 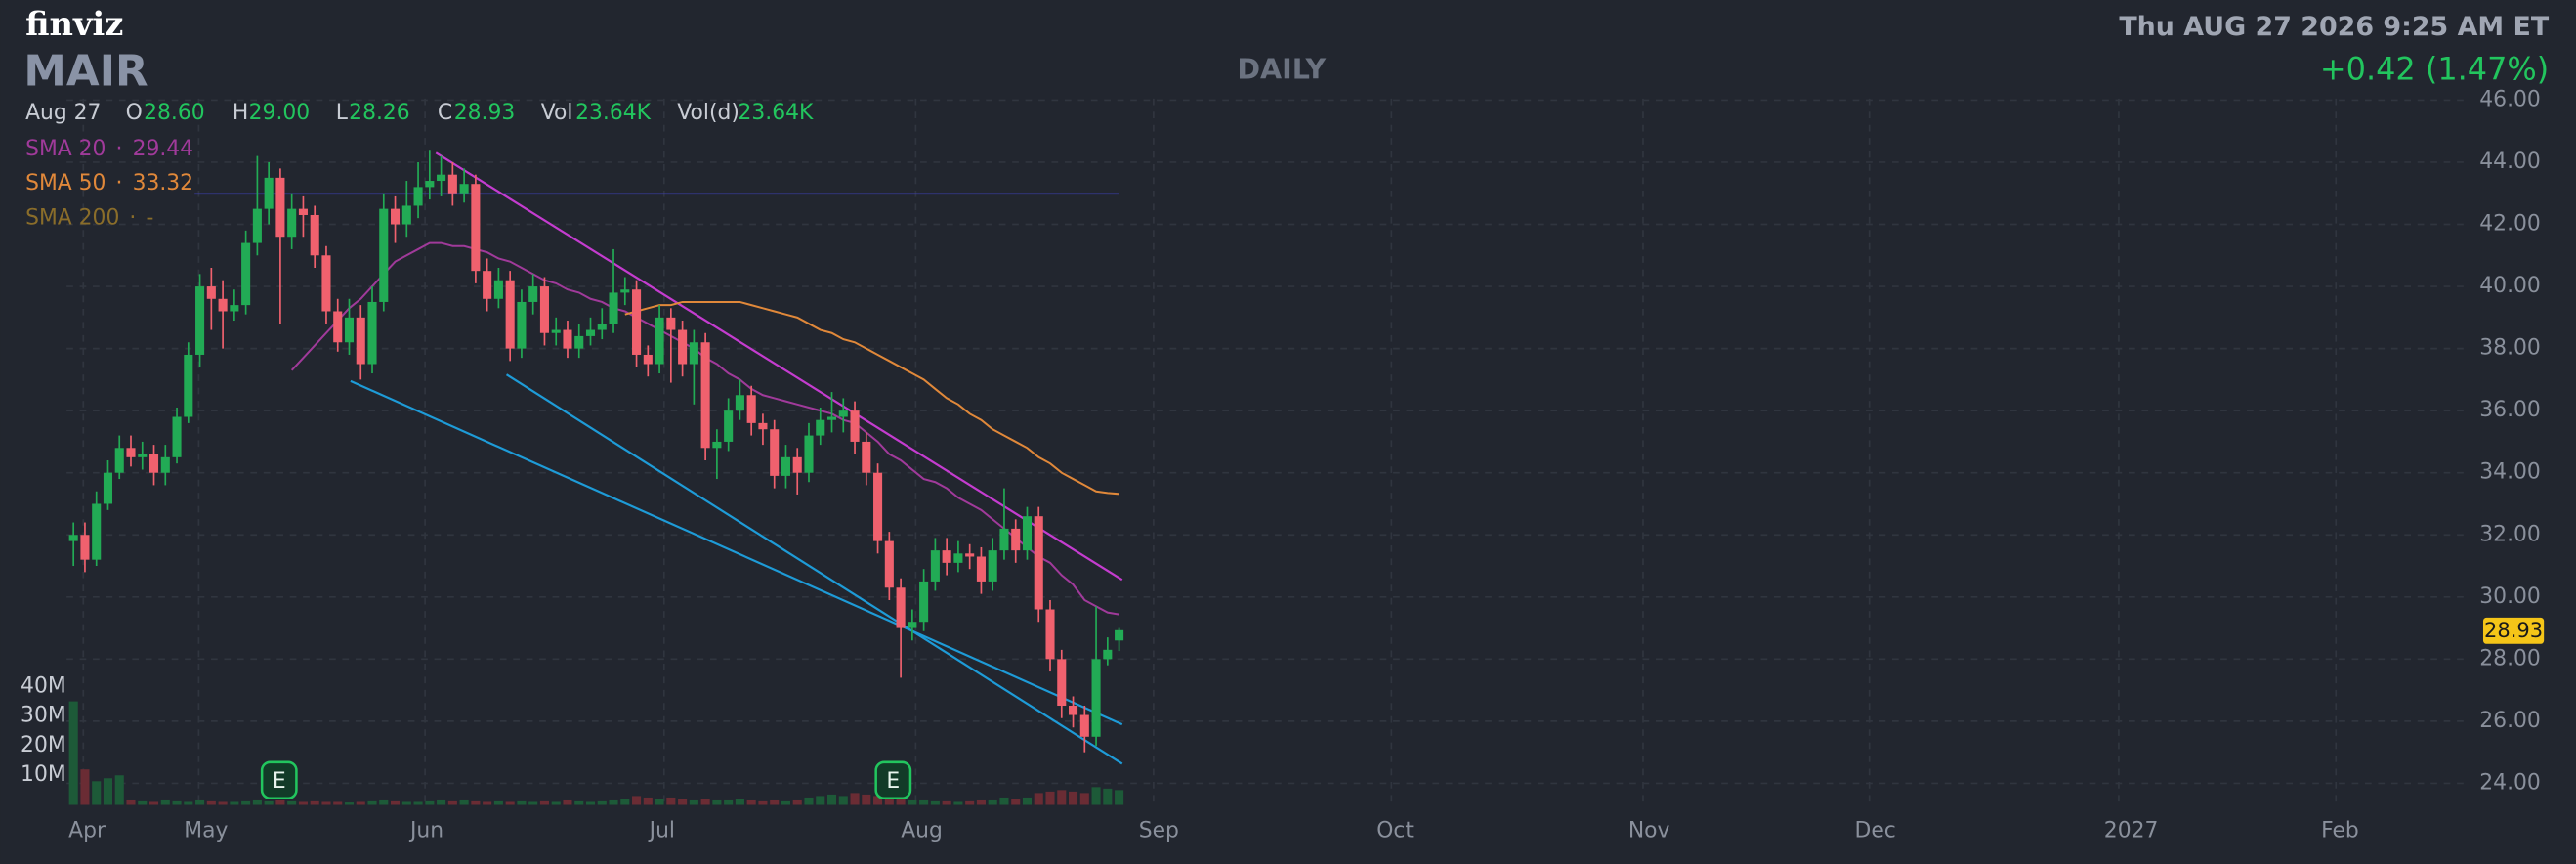 I want to click on ohlc-label: Vol(d), so click(x=708, y=113).